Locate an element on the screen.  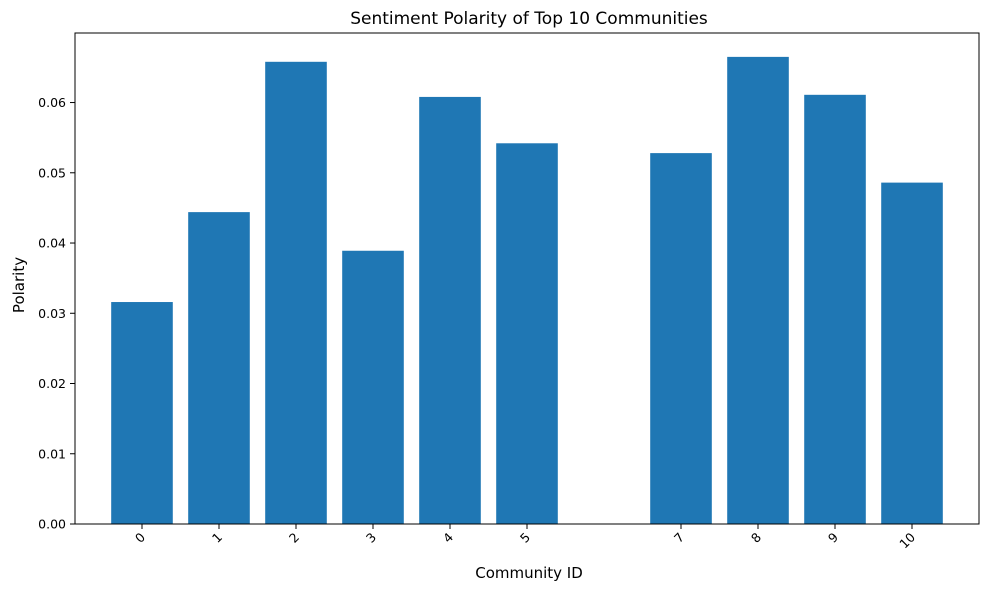
y-axis-label: Polarity is located at coordinates (19, 285).